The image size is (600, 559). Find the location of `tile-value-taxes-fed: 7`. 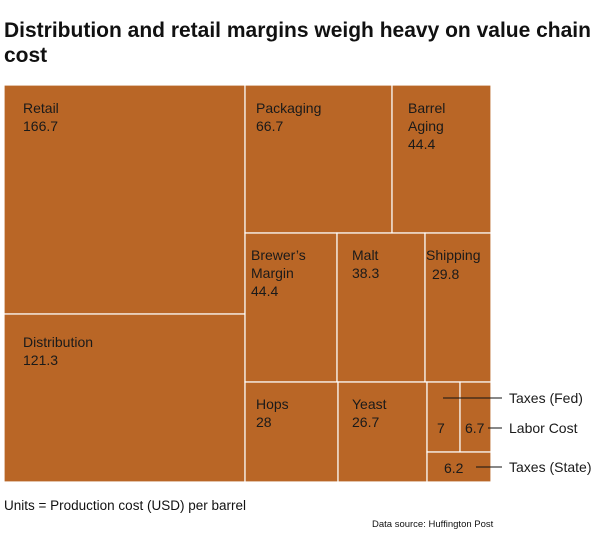

tile-value-taxes-fed: 7 is located at coordinates (441, 428).